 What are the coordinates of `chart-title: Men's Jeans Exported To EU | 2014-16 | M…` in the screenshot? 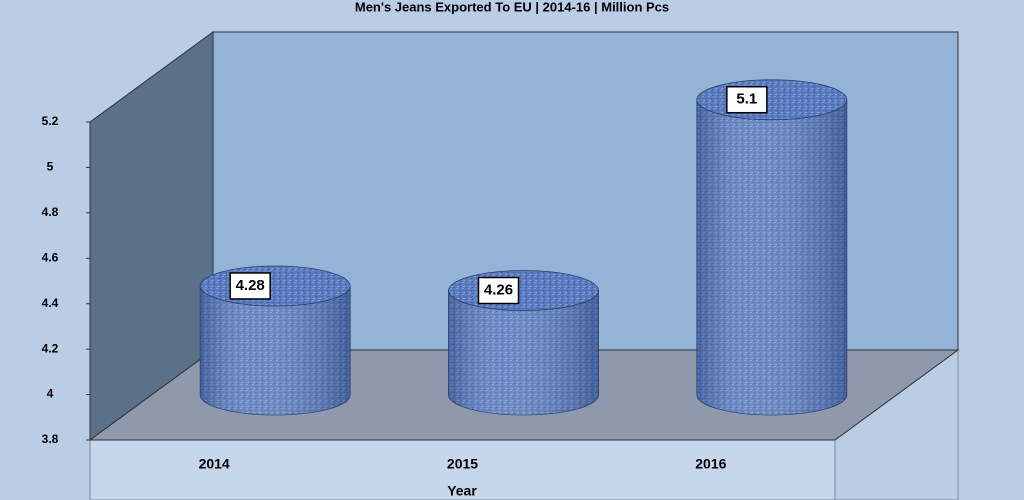 It's located at (512, 7).